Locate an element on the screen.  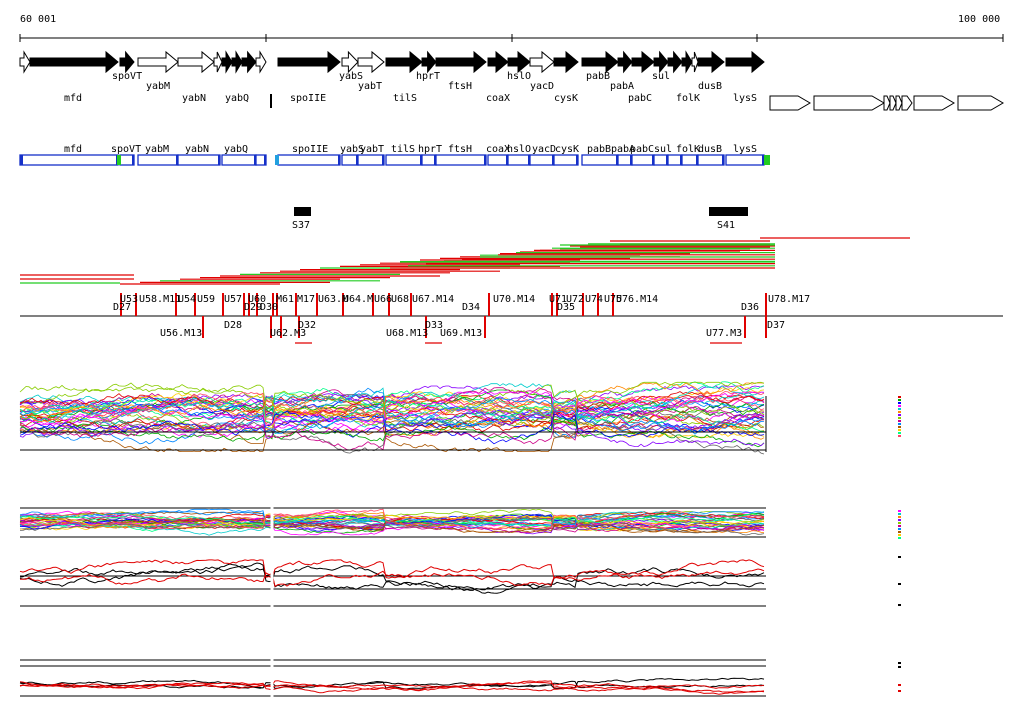
sample-trace is located at coordinates (392, 427).